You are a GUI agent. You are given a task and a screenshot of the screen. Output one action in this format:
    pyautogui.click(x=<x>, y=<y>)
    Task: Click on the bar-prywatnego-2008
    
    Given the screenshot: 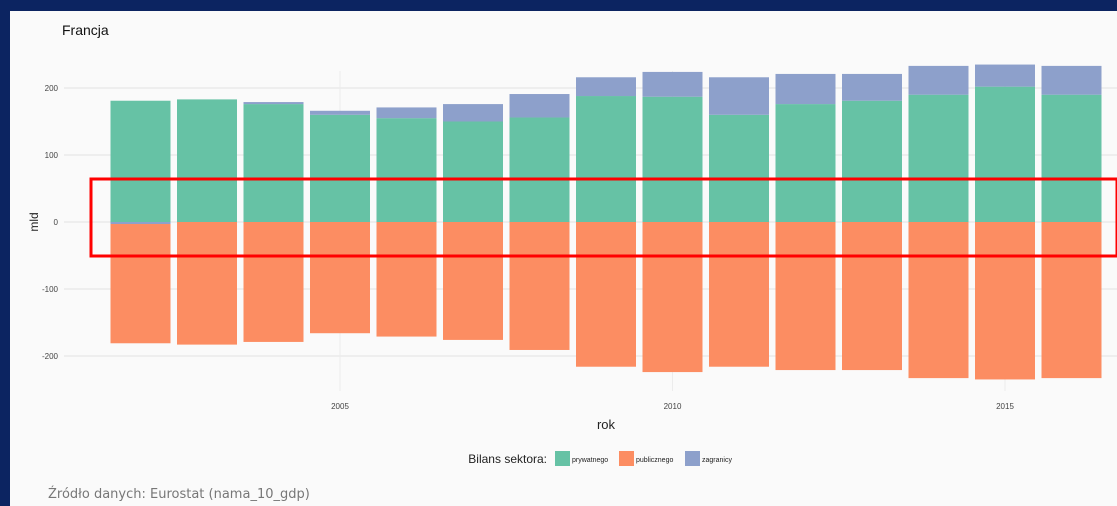 What is the action you would take?
    pyautogui.click(x=539, y=169)
    